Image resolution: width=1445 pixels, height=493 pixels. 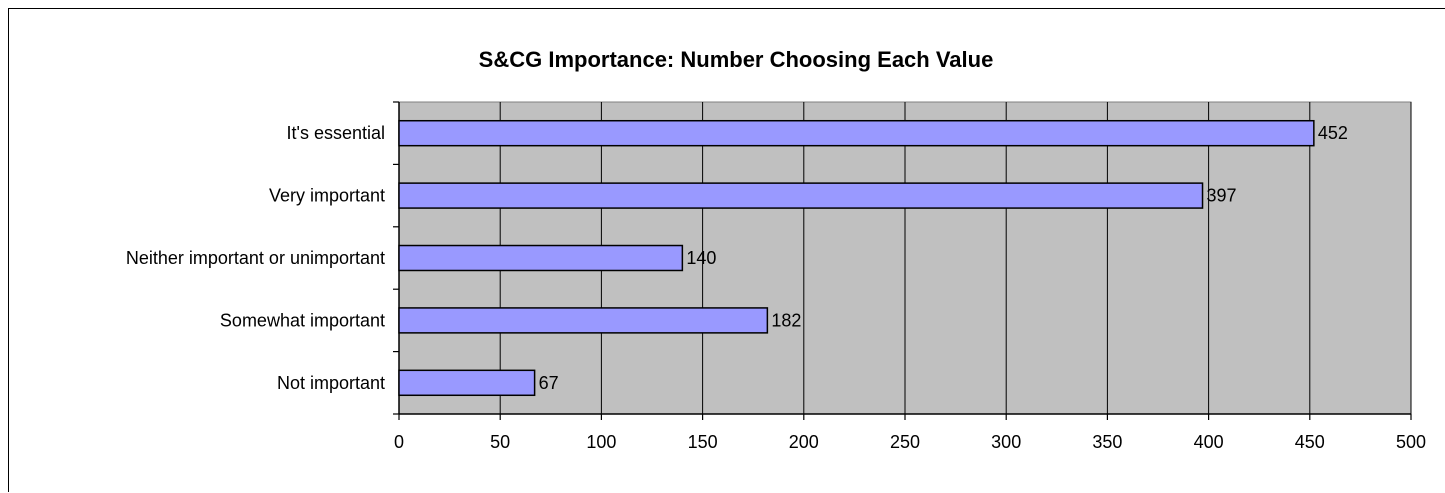 I want to click on x-tick-label: 300, so click(x=1006, y=442).